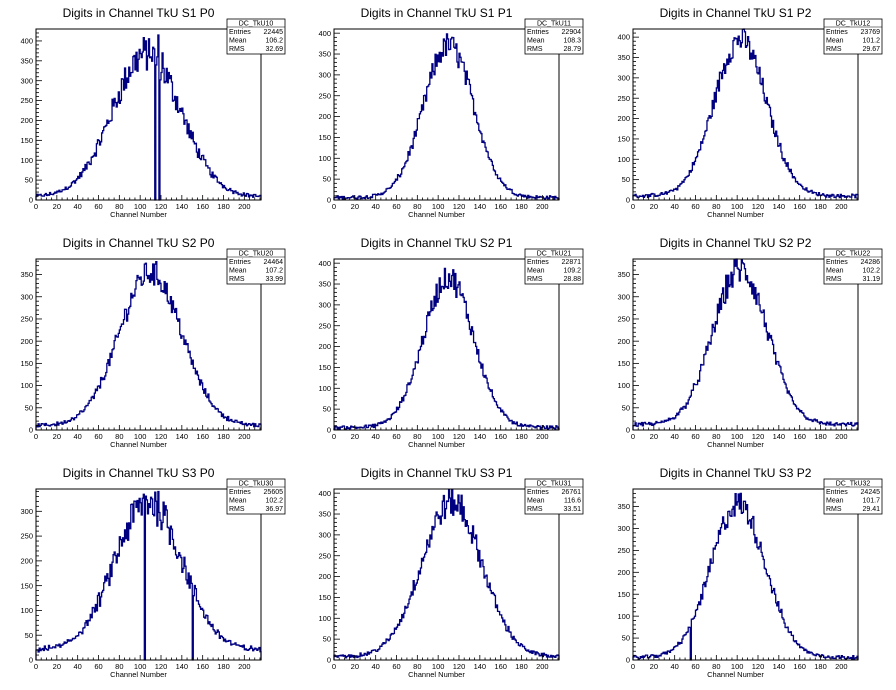 The height and width of the screenshot is (690, 896). Describe the element at coordinates (572, 501) in the screenshot. I see `stats-value-mean: 116.6` at that location.